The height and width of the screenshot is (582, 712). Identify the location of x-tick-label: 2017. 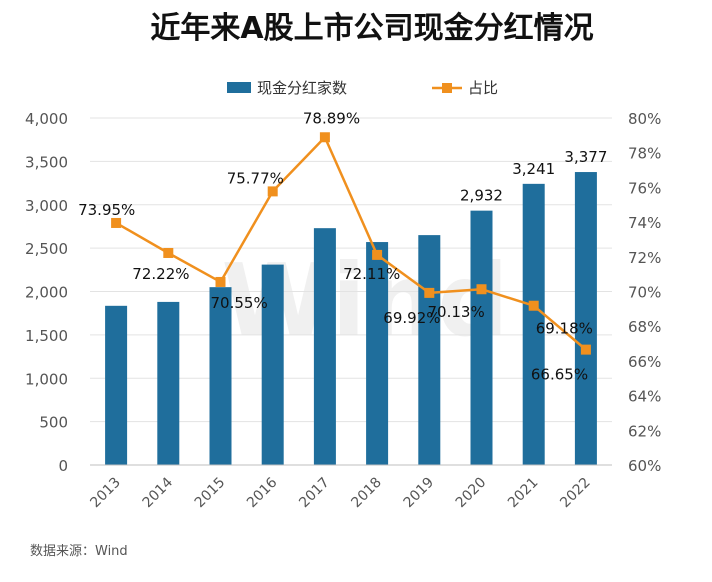
(314, 493).